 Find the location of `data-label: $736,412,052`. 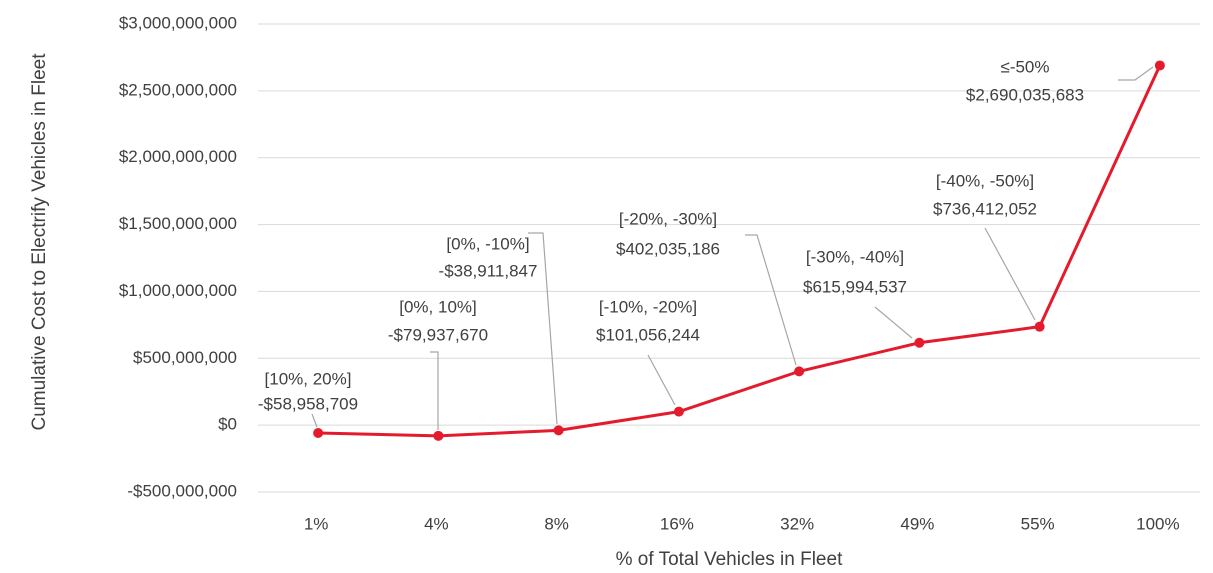

data-label: $736,412,052 is located at coordinates (985, 208).